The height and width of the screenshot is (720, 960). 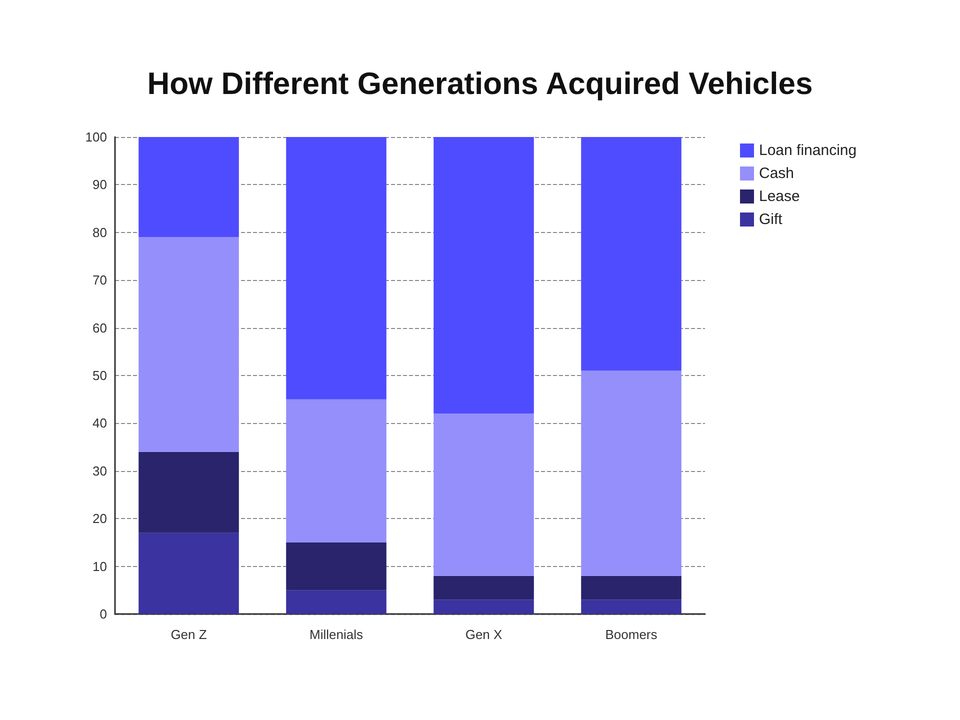 What do you see at coordinates (484, 634) in the screenshot?
I see `x-tick-label: Gen X` at bounding box center [484, 634].